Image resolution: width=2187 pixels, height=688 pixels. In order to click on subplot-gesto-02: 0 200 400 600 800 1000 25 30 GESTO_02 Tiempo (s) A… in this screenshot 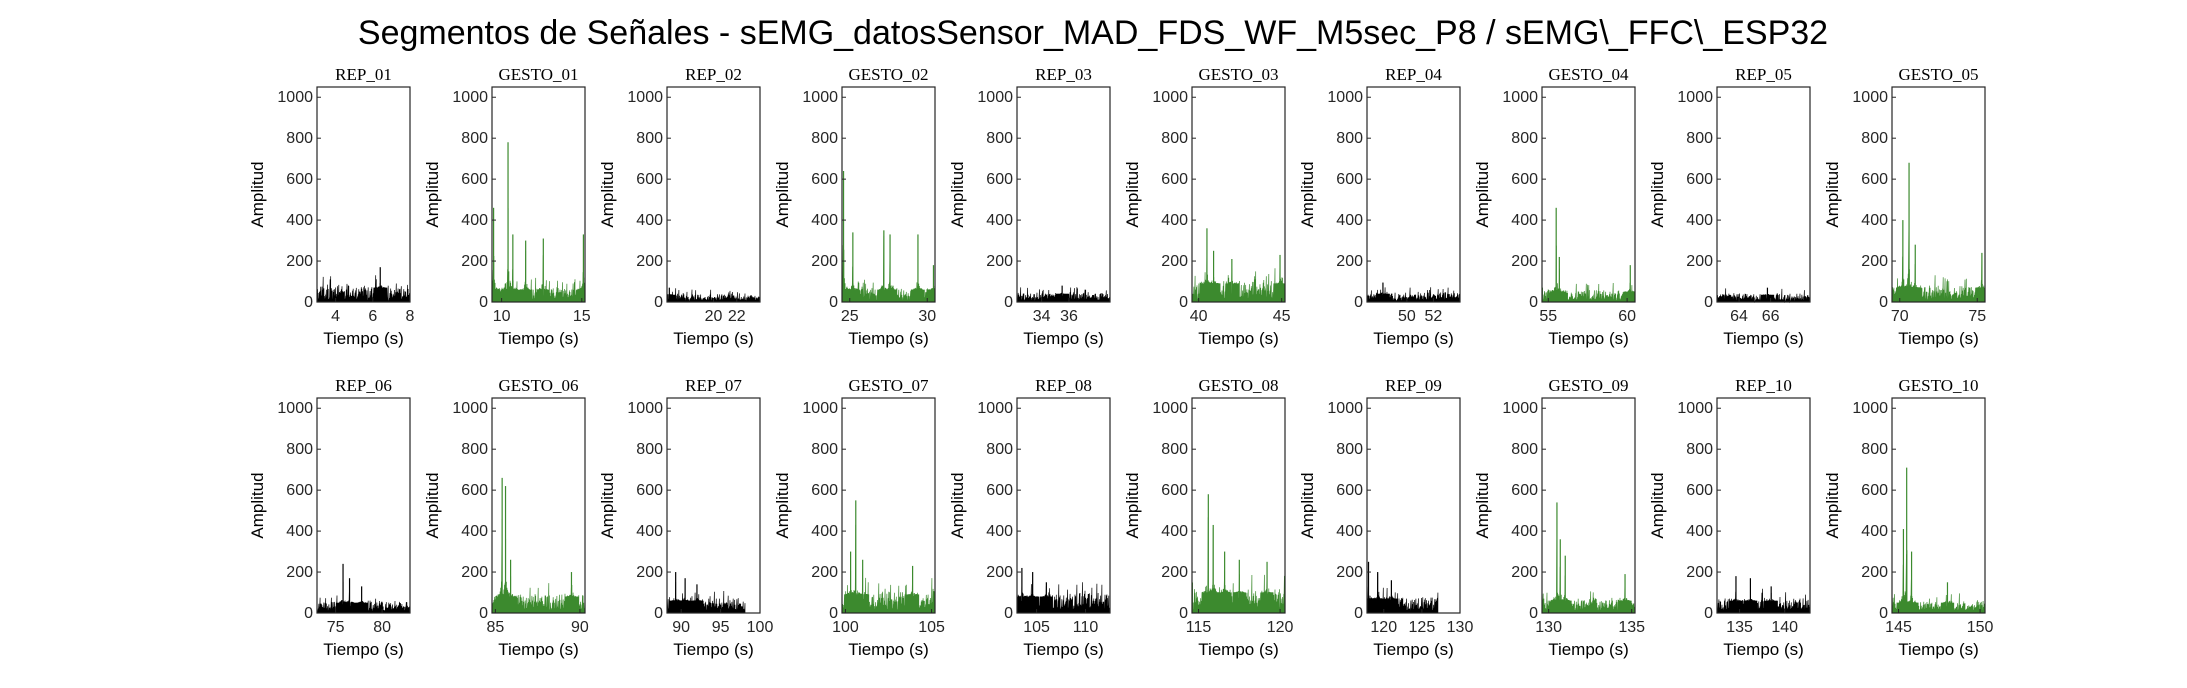, I will do `click(854, 206)`.